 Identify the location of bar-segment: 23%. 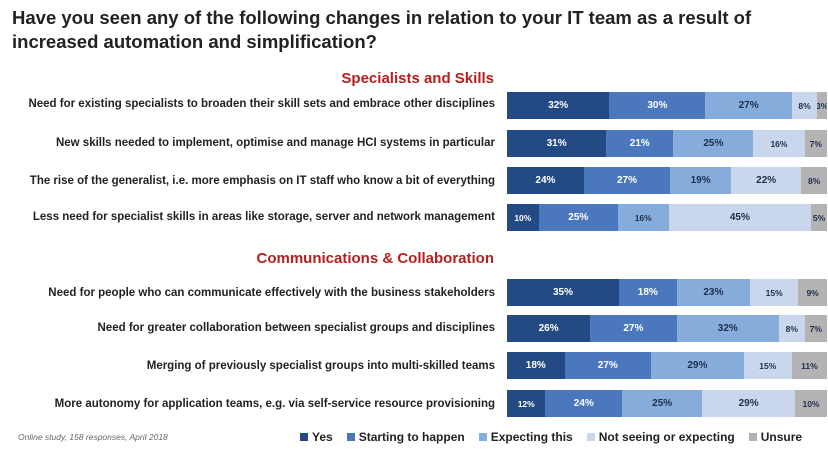
(713, 292).